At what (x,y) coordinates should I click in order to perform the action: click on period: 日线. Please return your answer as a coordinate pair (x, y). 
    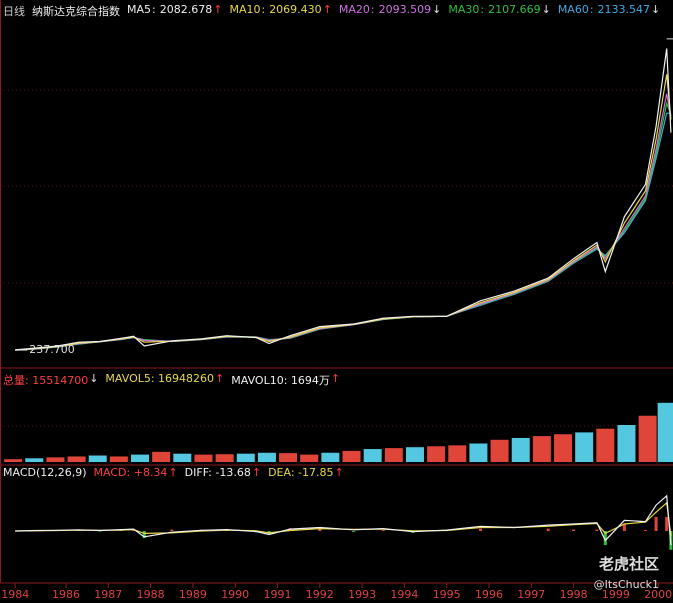
    Looking at the image, I should click on (14, 11).